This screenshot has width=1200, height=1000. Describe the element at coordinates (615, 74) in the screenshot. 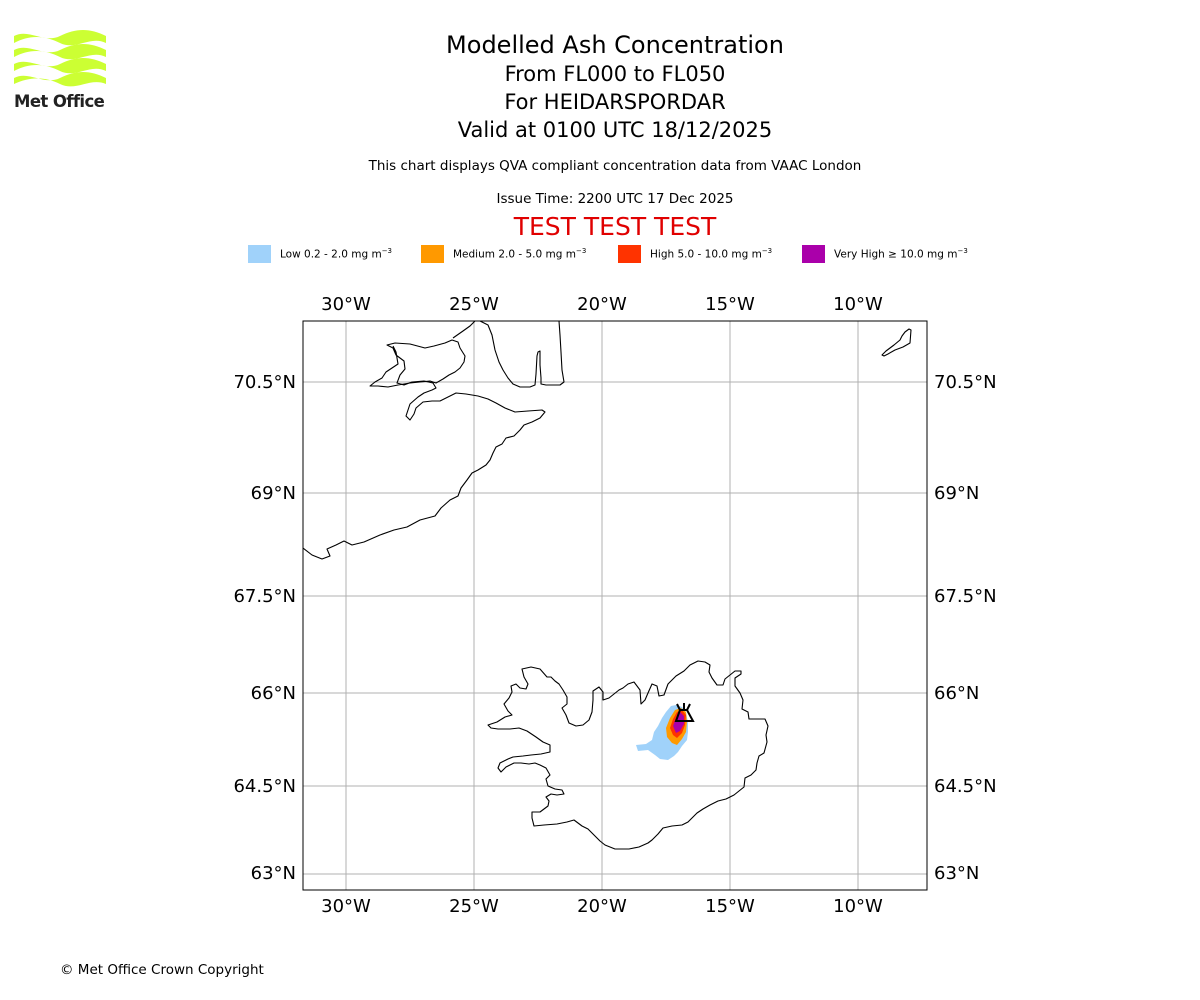

I see `flight-levels: From FL000 to FL050` at that location.